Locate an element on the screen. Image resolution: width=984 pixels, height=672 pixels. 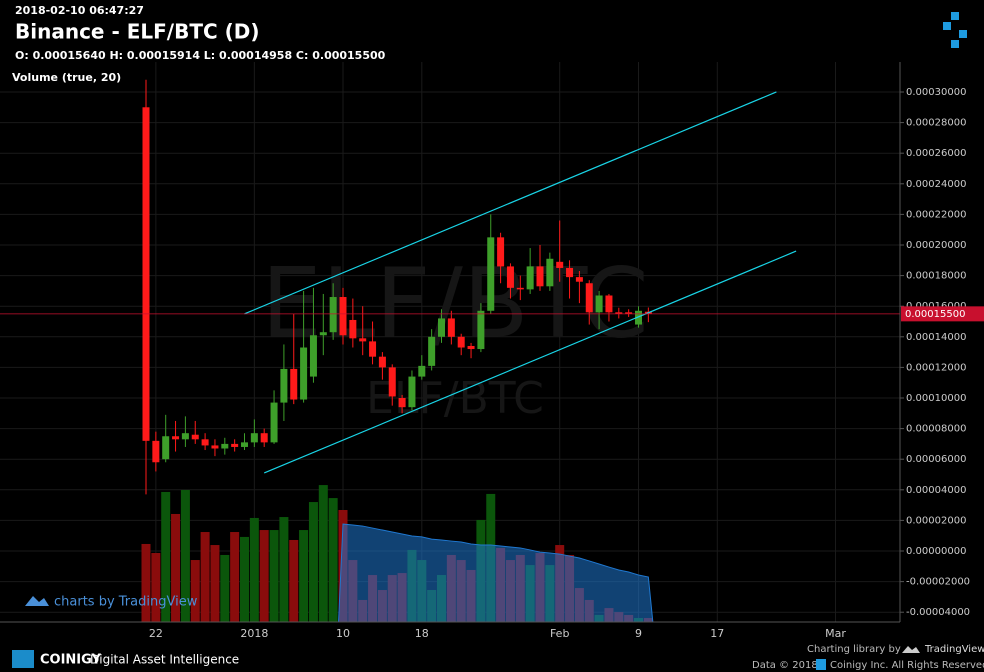
copyright-icon is located at coordinates (821, 664).